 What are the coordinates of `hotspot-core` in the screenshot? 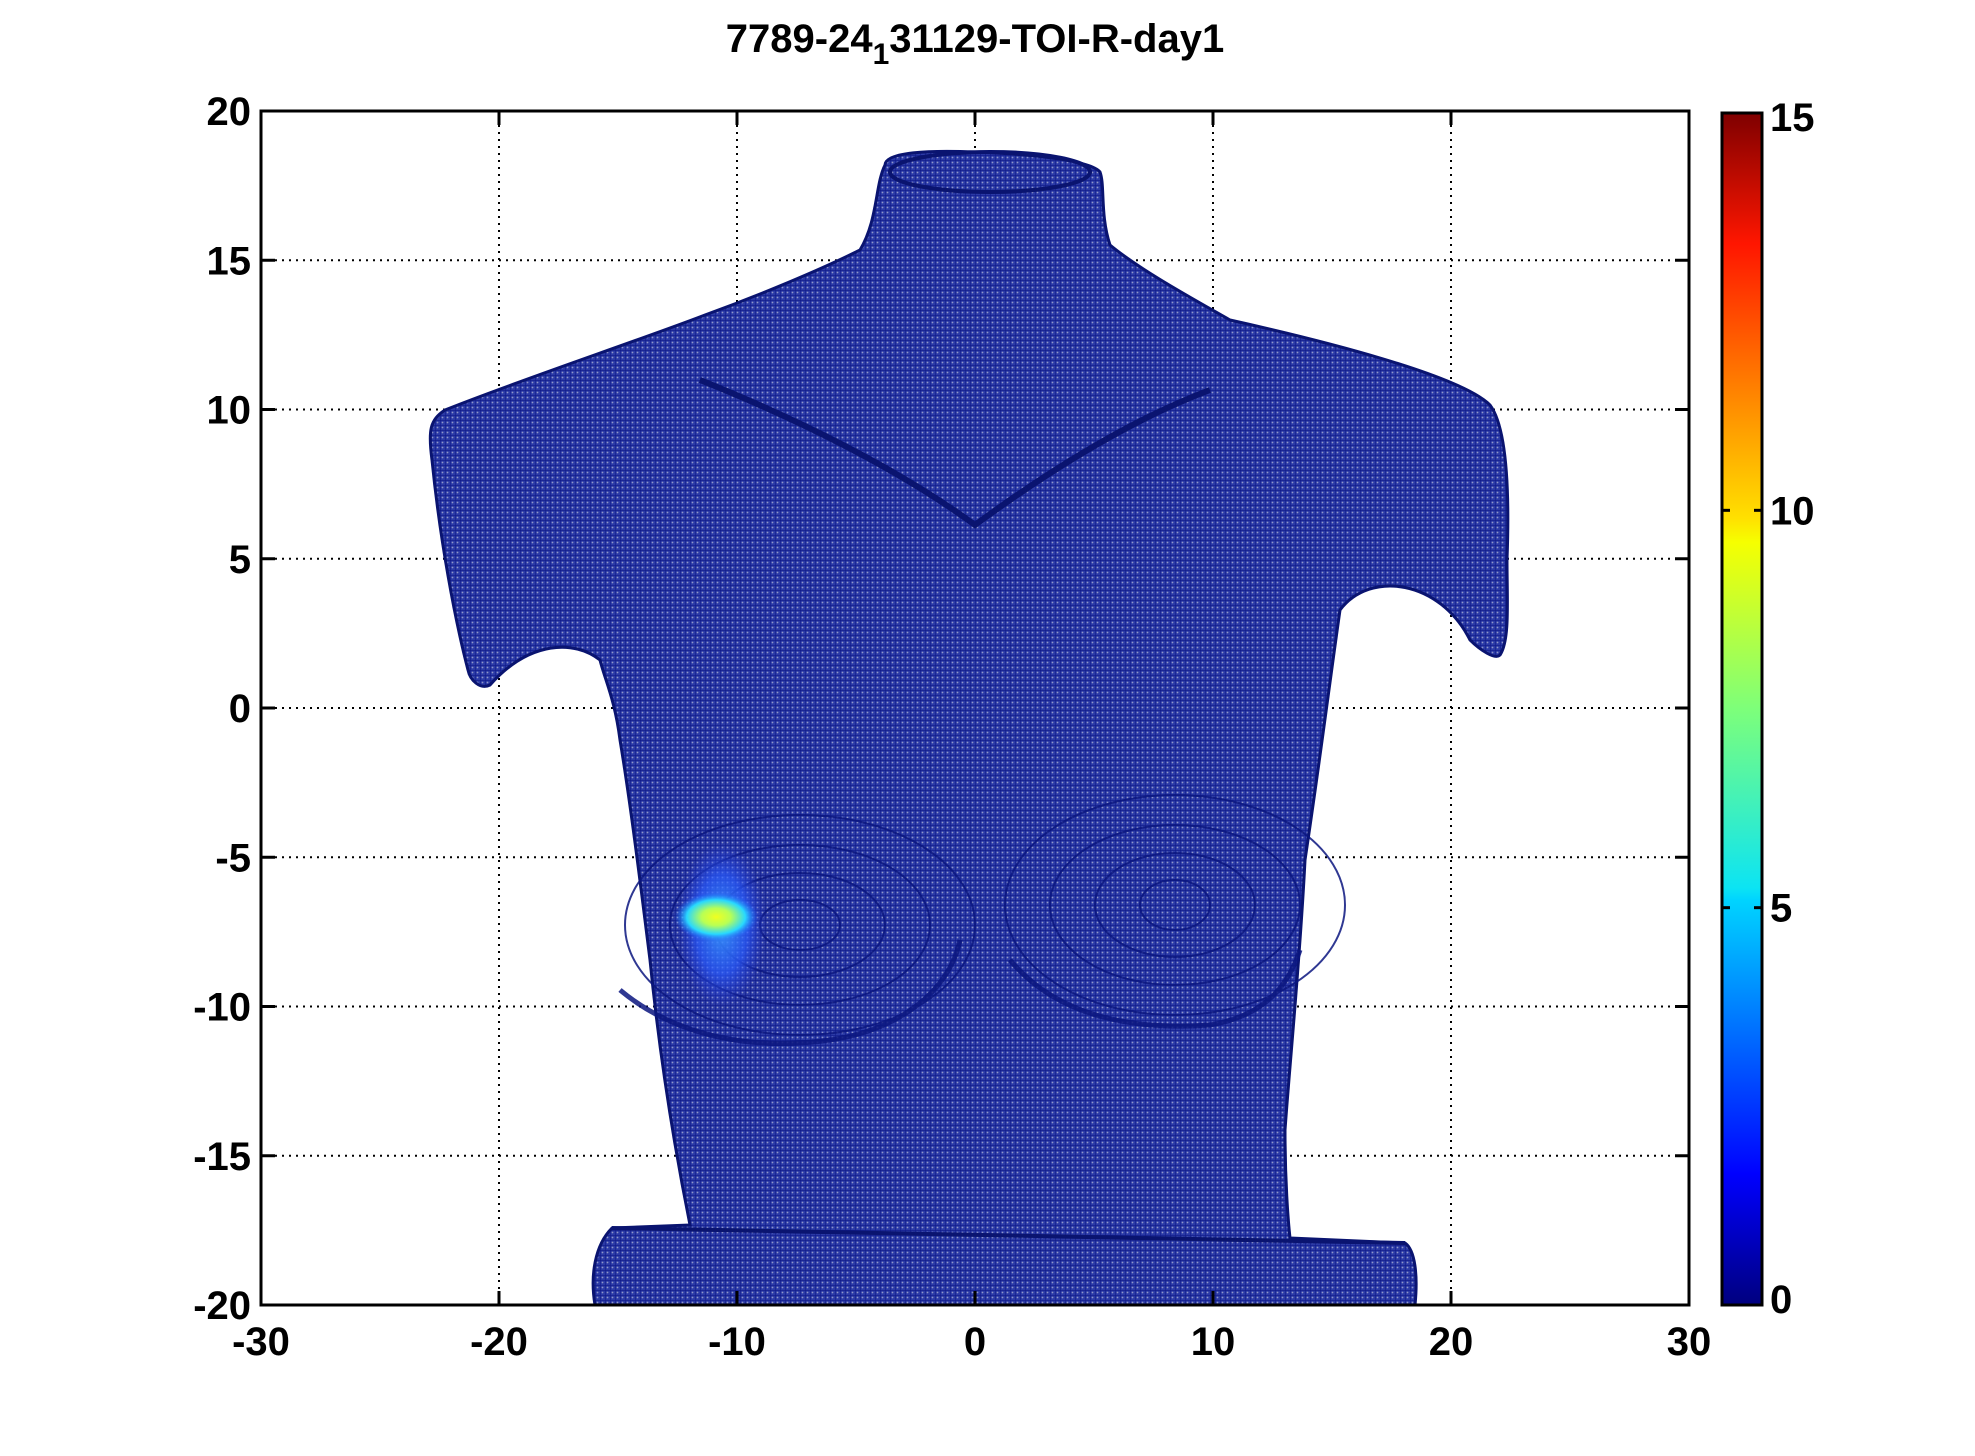 It's located at (716, 917).